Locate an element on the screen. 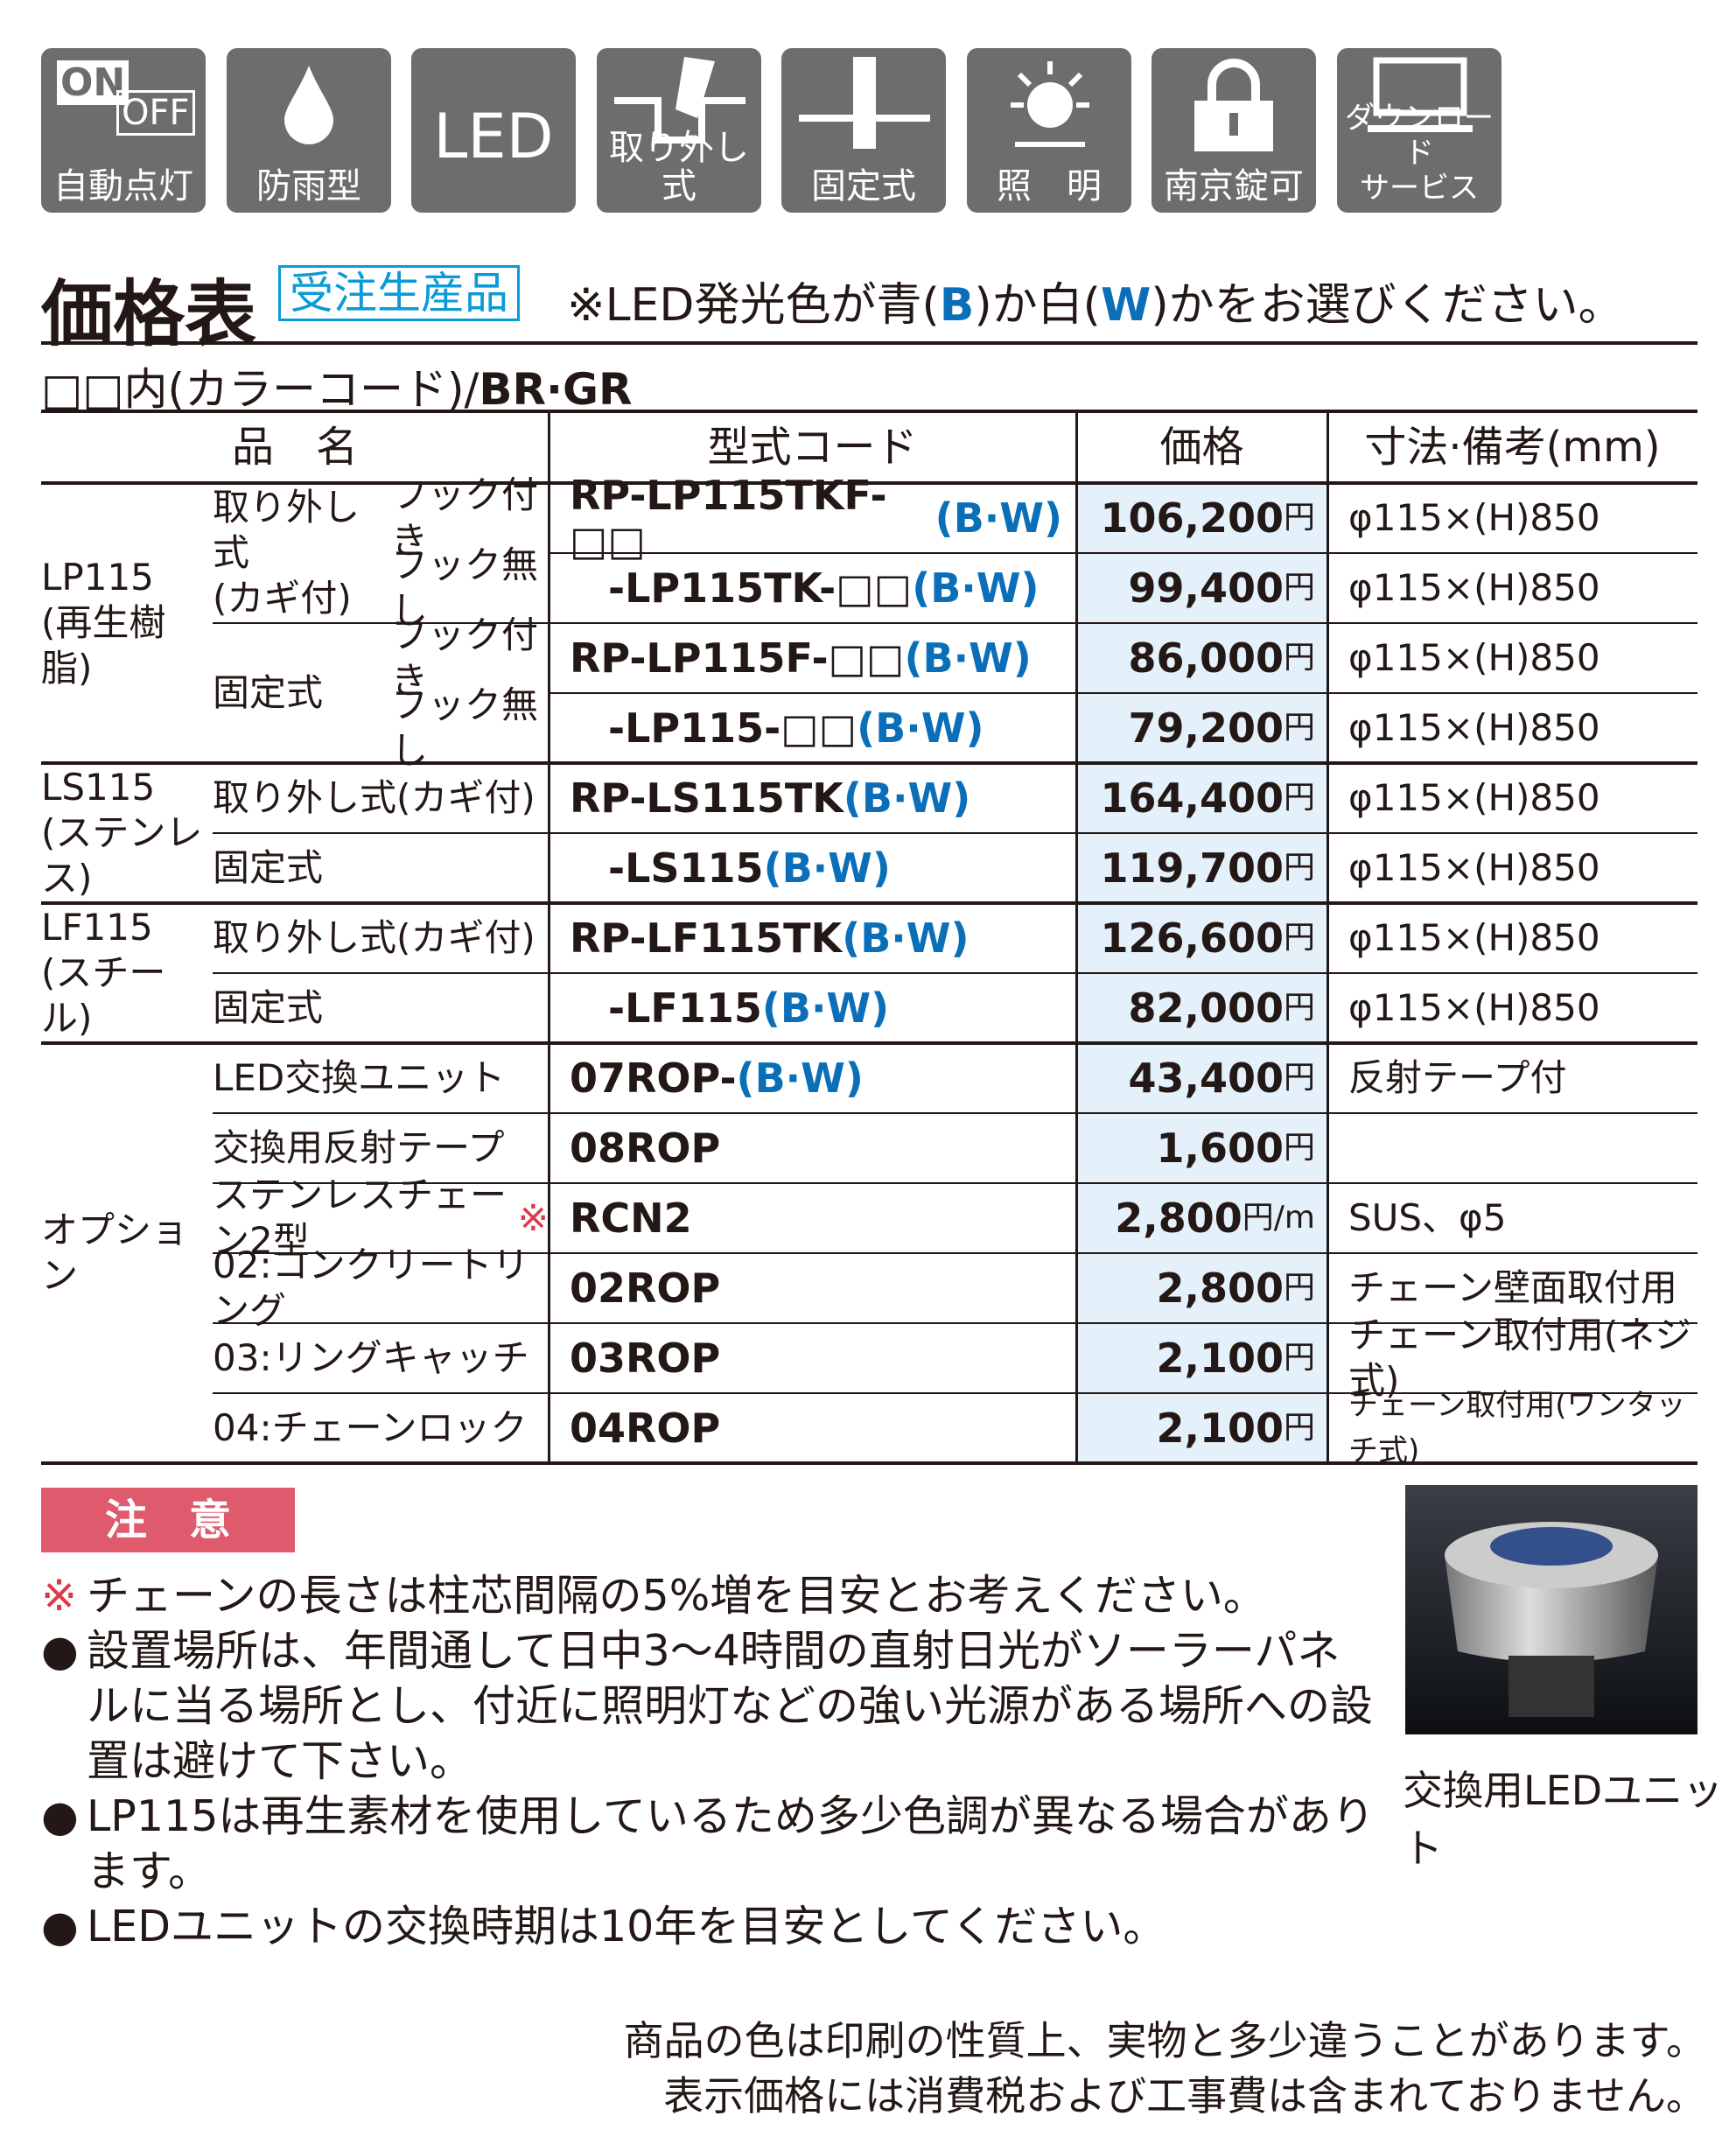 This screenshot has height=2144, width=1736. icon: 取り外し式 is located at coordinates (679, 131).